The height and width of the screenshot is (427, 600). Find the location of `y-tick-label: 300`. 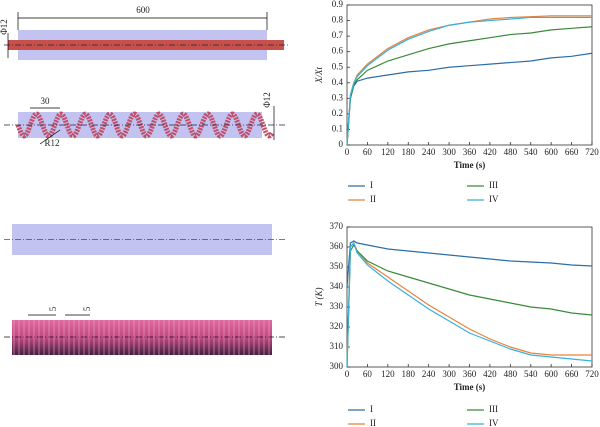

y-tick-label: 300 is located at coordinates (337, 366).